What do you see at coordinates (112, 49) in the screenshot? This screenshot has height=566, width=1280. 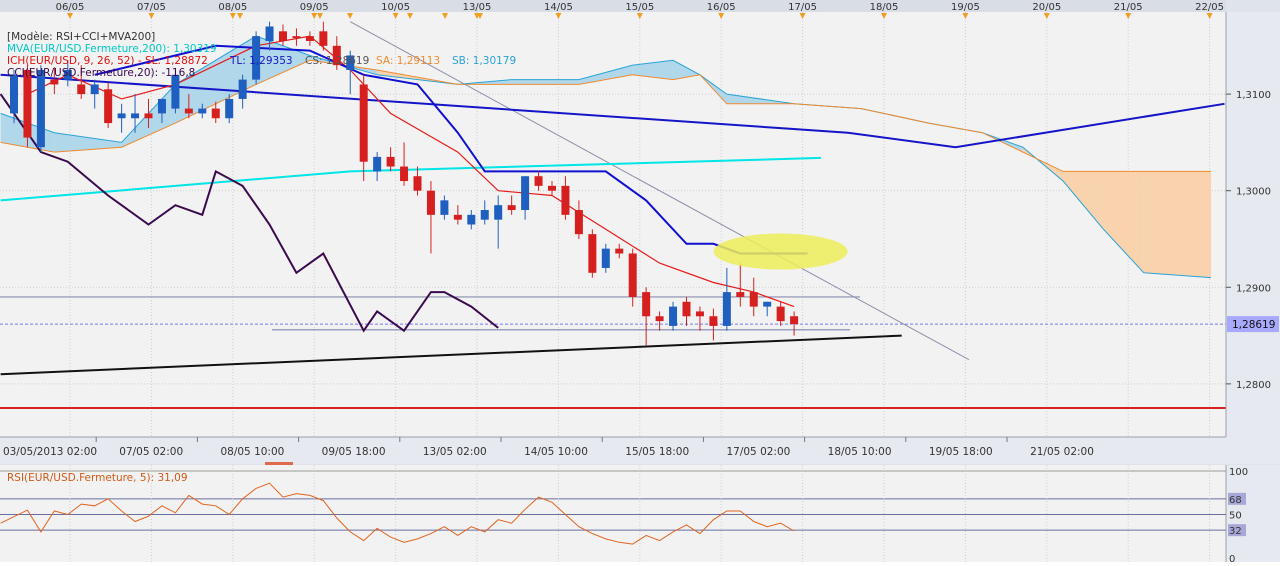 I see `legend-mva: MVA(EUR/USD.Fermeture,200): 1,30319` at bounding box center [112, 49].